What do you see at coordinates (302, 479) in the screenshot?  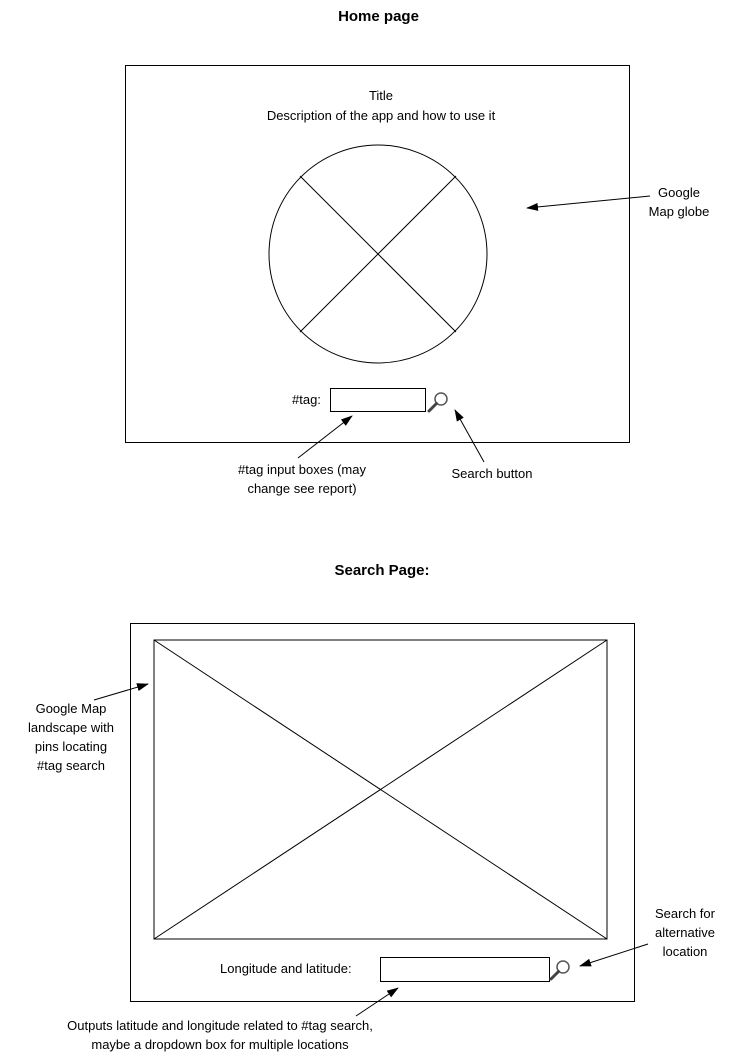 I see `tag-input-note: #tag input boxes (may change see report)` at bounding box center [302, 479].